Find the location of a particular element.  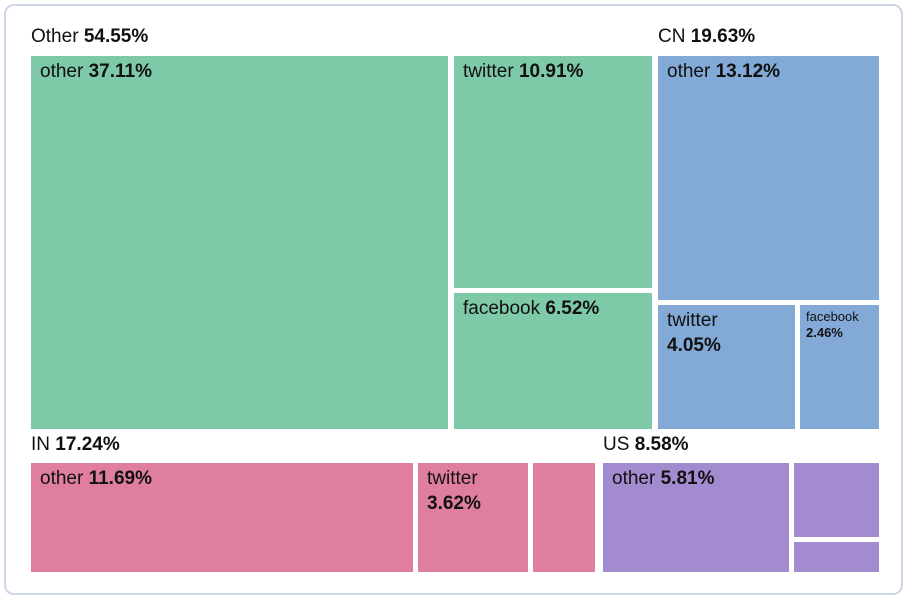

group-header-in: IN 17.24% is located at coordinates (75, 445).